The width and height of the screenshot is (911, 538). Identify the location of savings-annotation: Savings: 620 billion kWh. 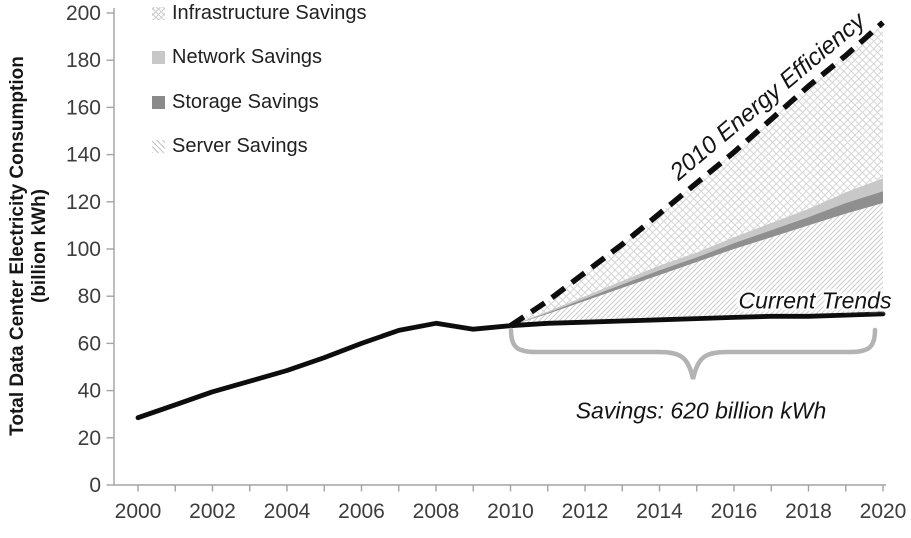
(701, 410).